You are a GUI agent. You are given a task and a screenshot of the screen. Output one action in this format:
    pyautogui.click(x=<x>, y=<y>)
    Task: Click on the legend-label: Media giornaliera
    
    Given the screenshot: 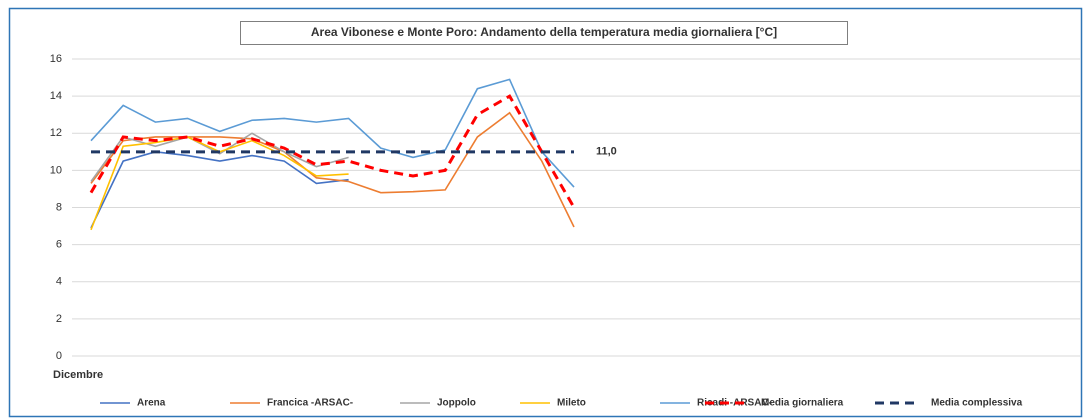 What is the action you would take?
    pyautogui.click(x=802, y=403)
    